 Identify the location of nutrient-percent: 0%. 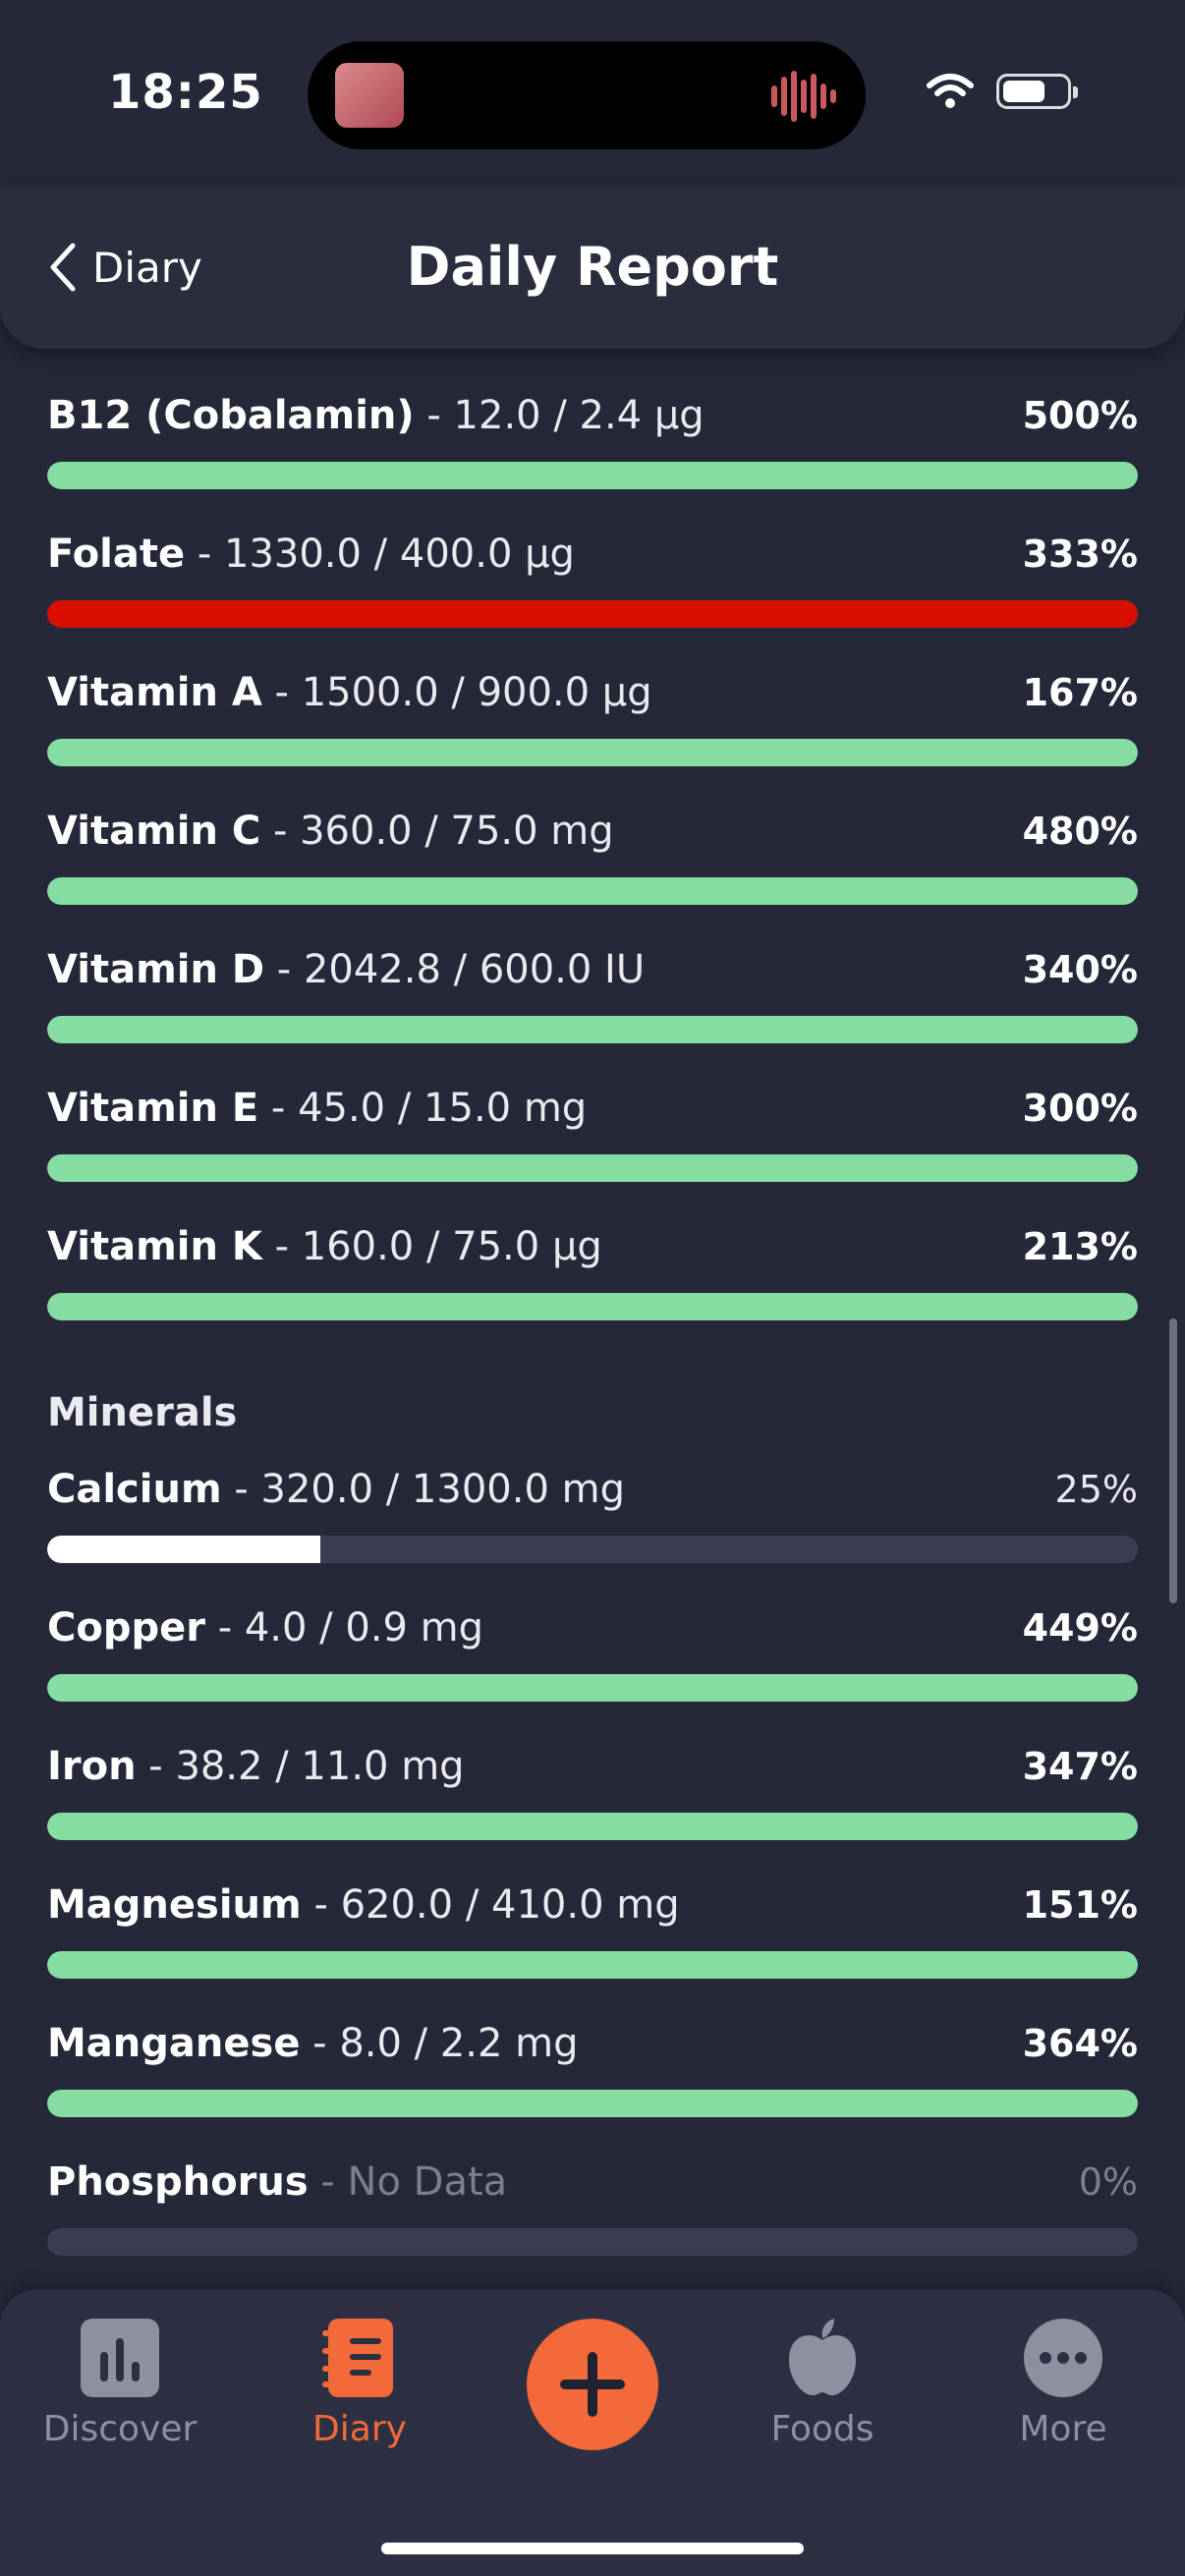
(1108, 2182).